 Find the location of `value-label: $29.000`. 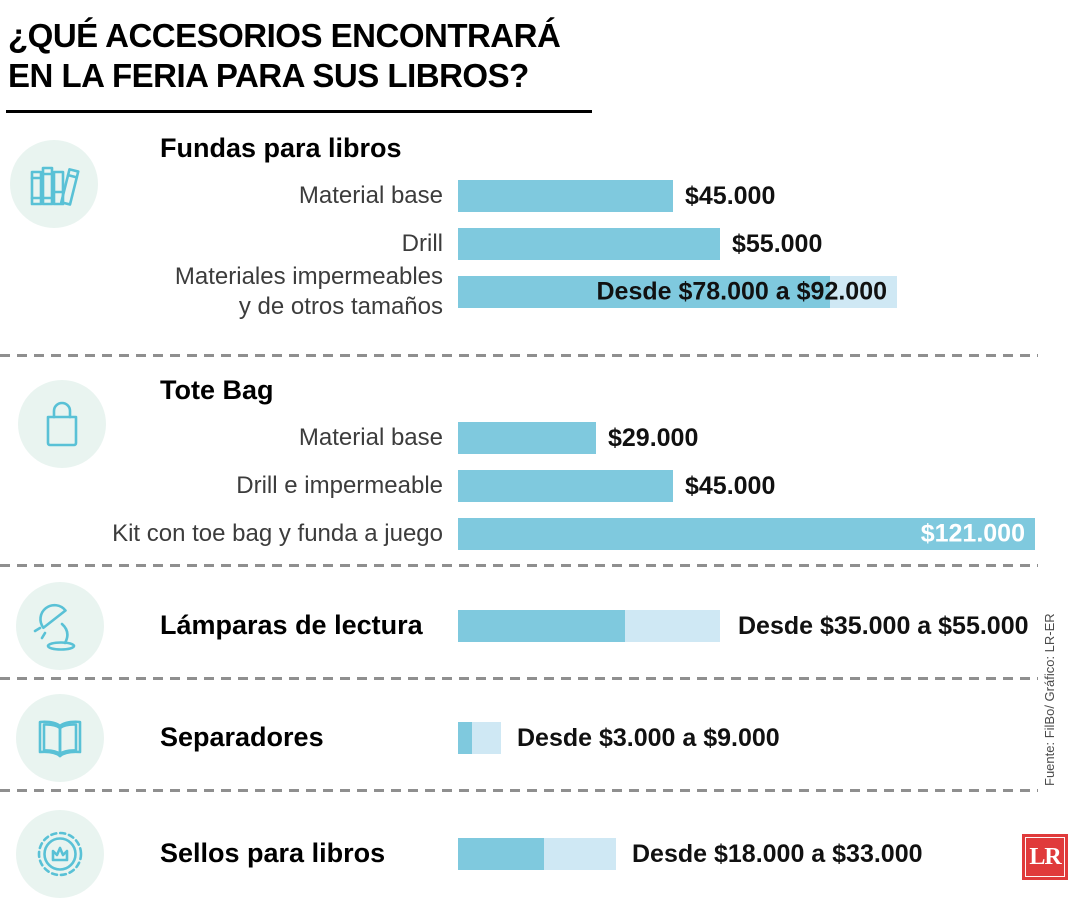

value-label: $29.000 is located at coordinates (653, 437).